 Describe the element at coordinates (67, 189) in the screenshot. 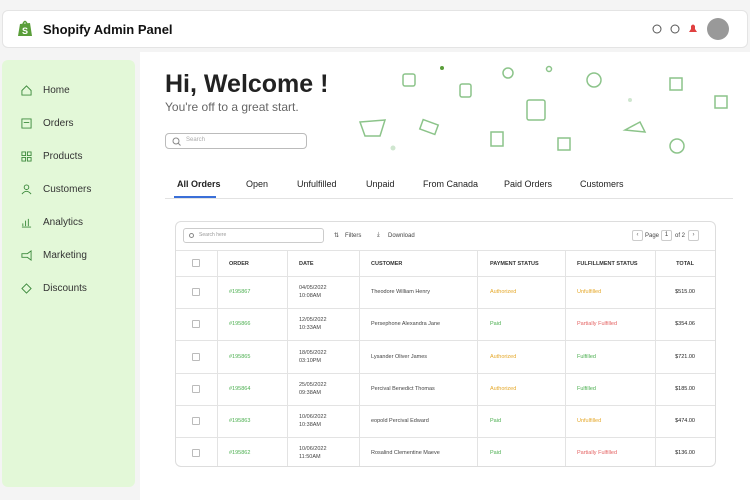

I see `nav-item: Customers` at that location.